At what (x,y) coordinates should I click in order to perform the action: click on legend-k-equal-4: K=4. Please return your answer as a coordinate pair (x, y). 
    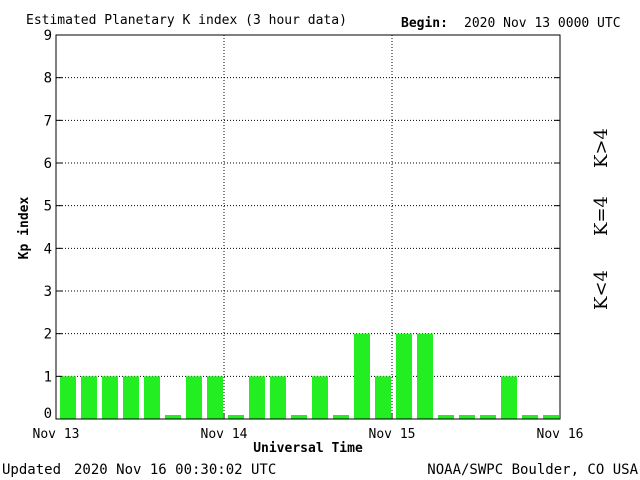
    Looking at the image, I should click on (601, 216).